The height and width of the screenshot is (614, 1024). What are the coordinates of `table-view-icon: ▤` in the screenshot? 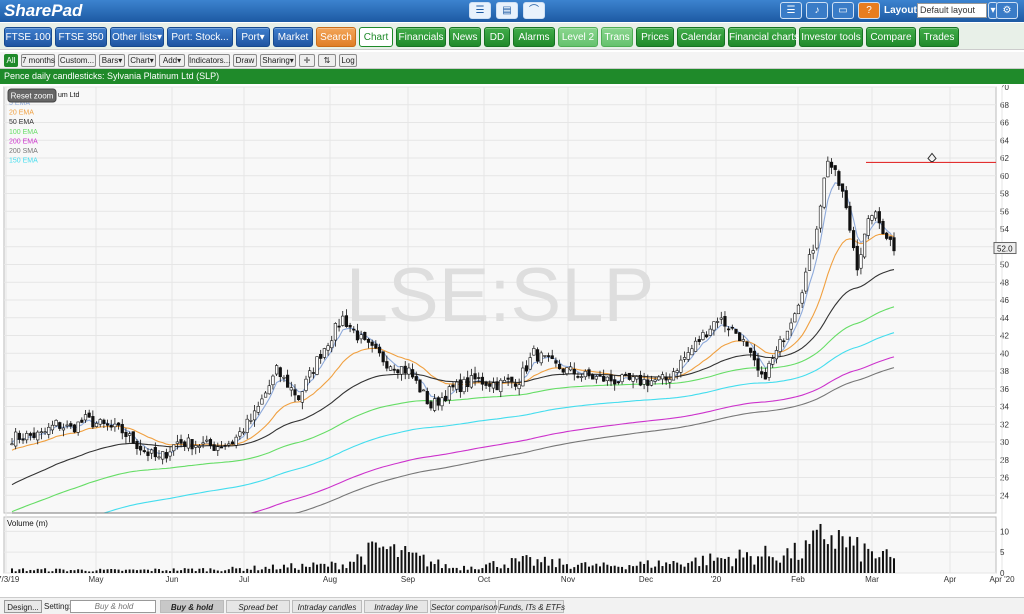 It's located at (507, 10).